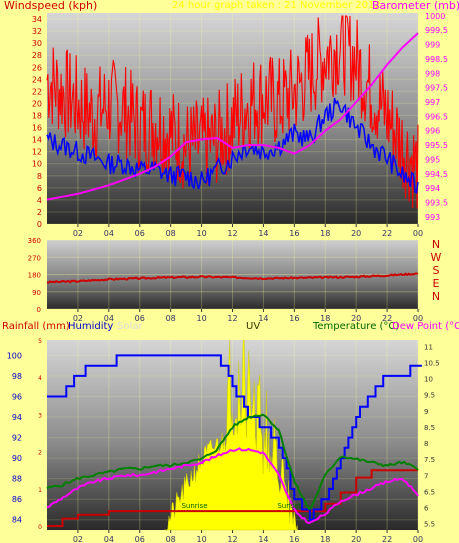 The height and width of the screenshot is (543, 459). Describe the element at coordinates (36, 326) in the screenshot. I see `rainfall-axis-label: Rainfall (mm)` at that location.